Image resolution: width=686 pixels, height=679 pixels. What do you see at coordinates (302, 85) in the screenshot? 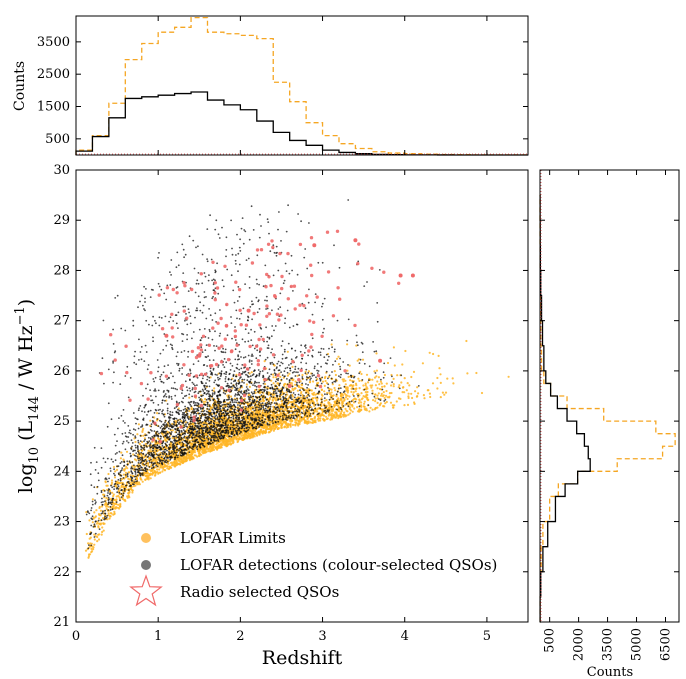
I see `top-histogram-frame` at bounding box center [302, 85].